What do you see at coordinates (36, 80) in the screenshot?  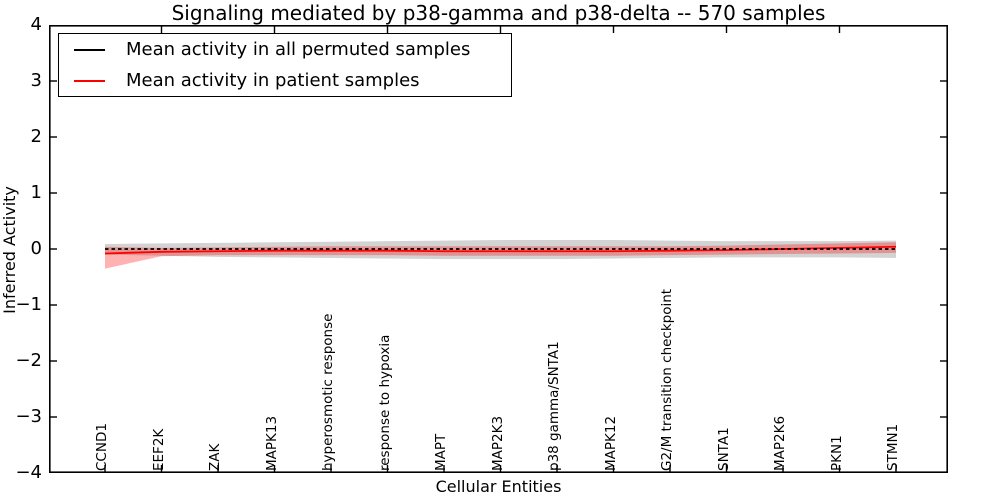 I see `y-tick-label: 3` at bounding box center [36, 80].